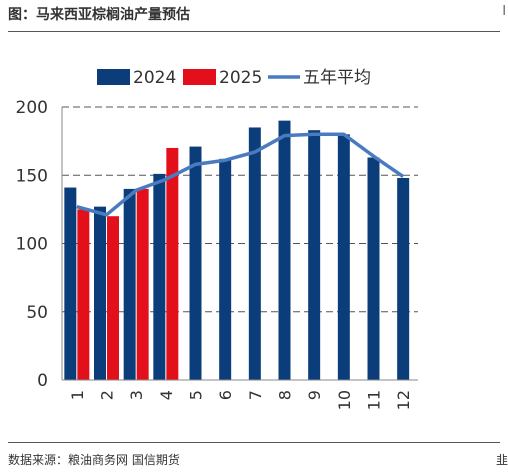 The width and height of the screenshot is (508, 473). I want to click on x-tick-label-3: 3, so click(136, 395).